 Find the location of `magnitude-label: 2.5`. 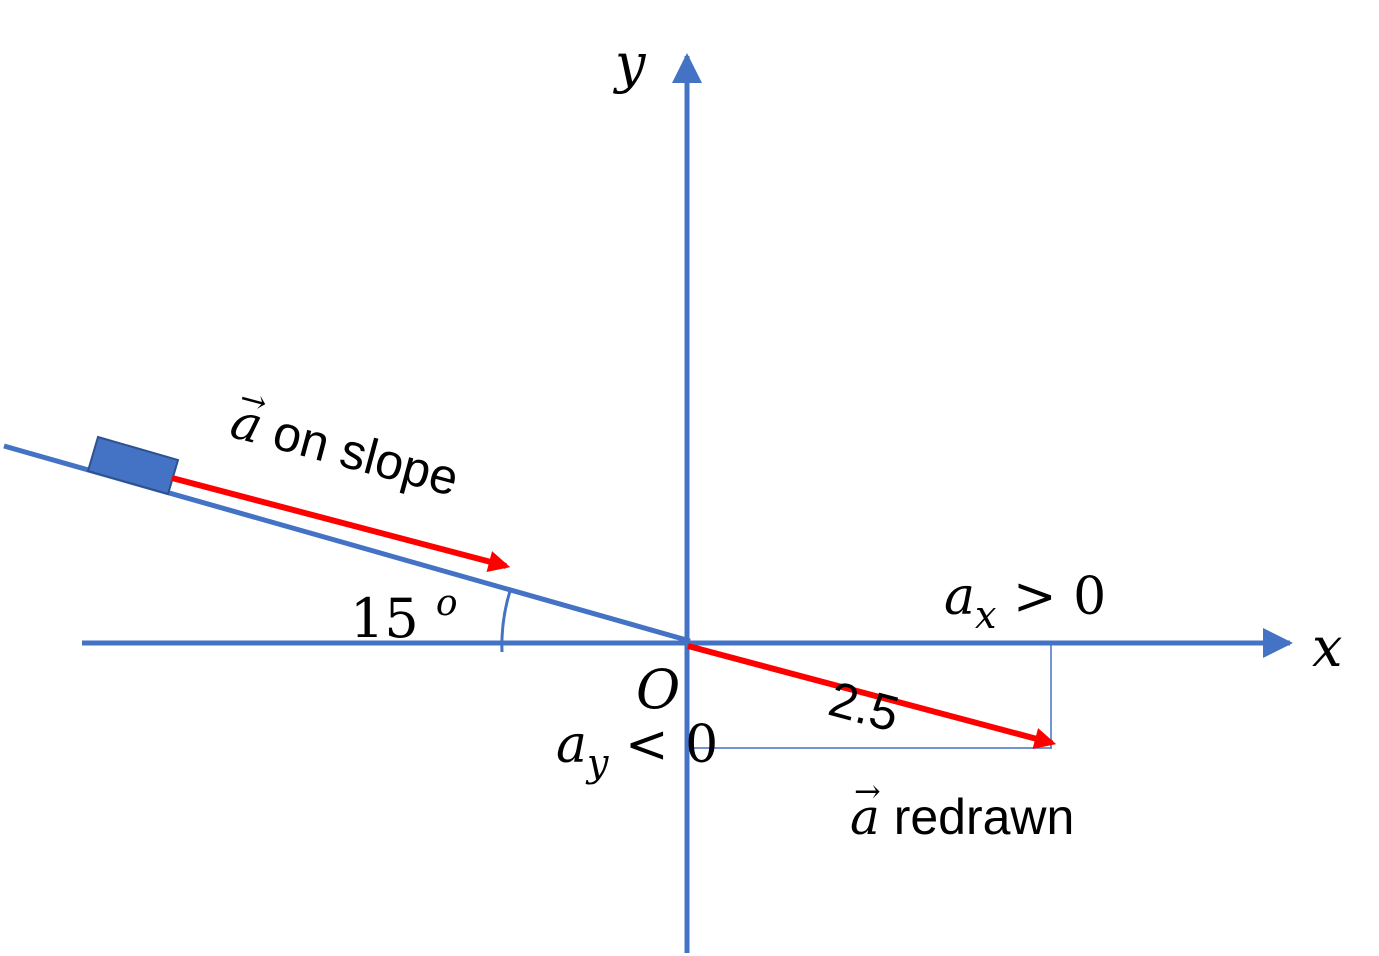

magnitude-label: 2.5 is located at coordinates (864, 707).